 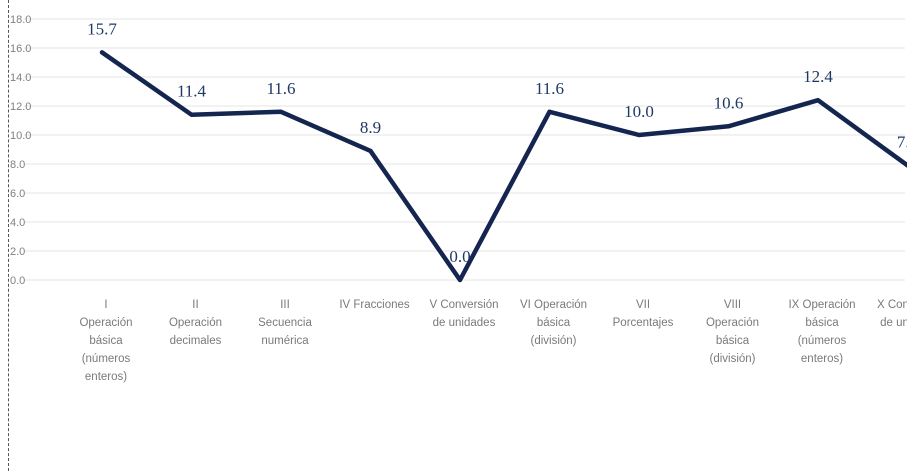 What do you see at coordinates (20, 136) in the screenshot?
I see `y-tick-label: 10.0` at bounding box center [20, 136].